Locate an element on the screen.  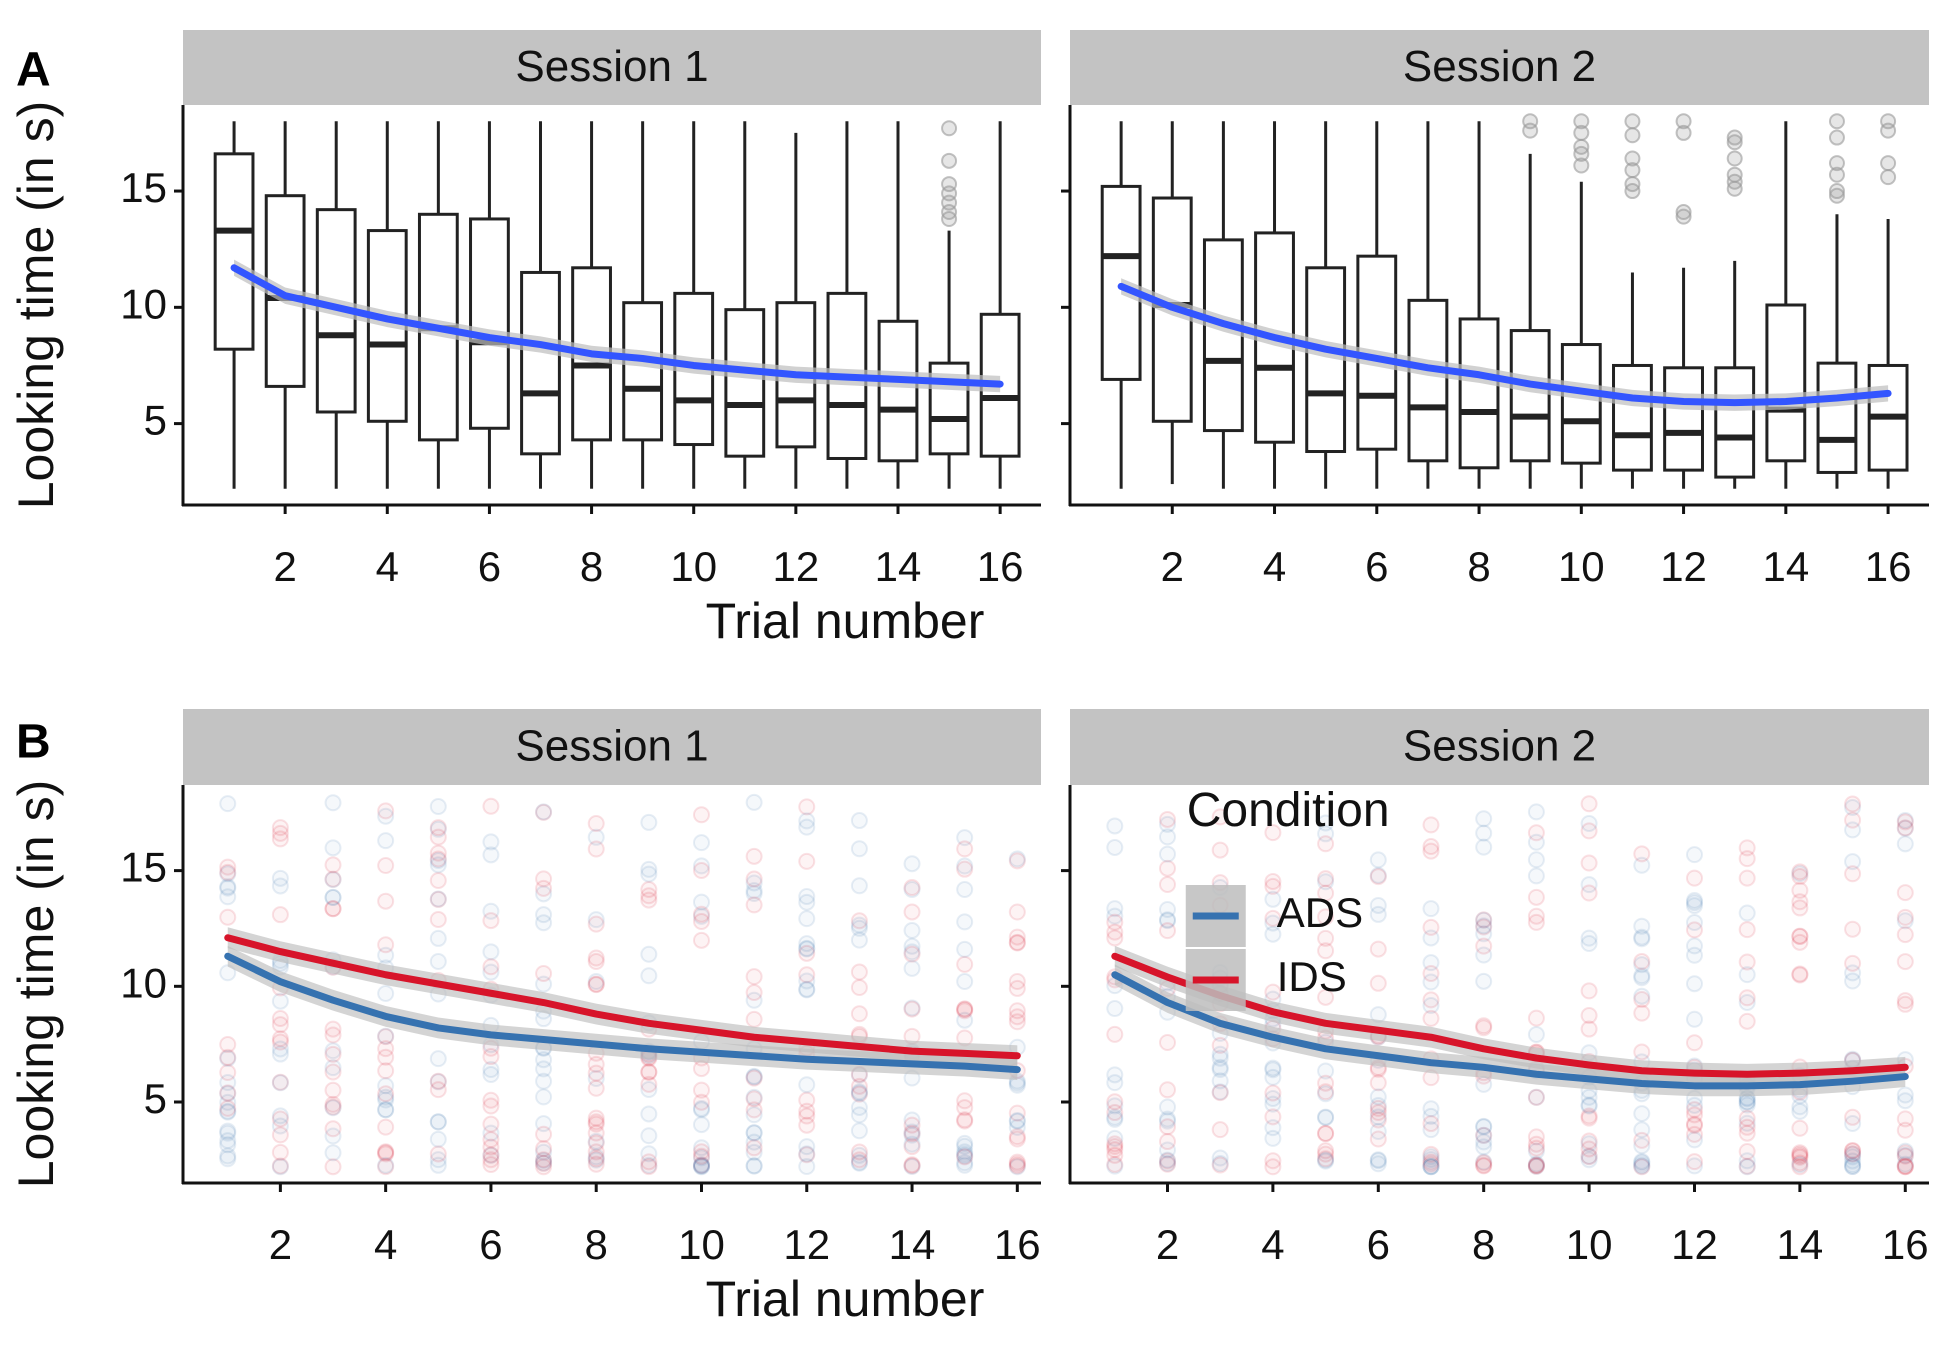
x-tick-label: 2 is located at coordinates (1172, 566).